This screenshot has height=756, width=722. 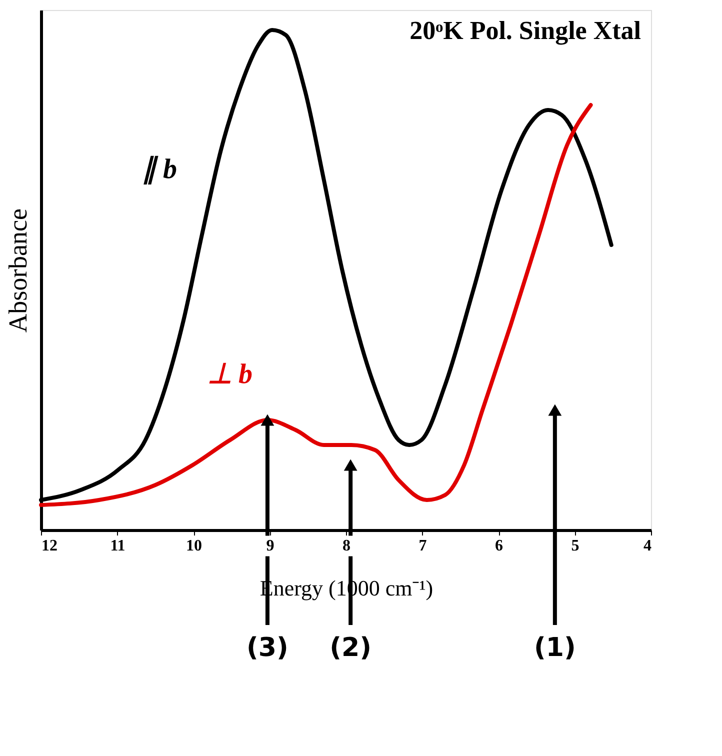 I want to click on series-label: ⊥ b, so click(x=229, y=374).